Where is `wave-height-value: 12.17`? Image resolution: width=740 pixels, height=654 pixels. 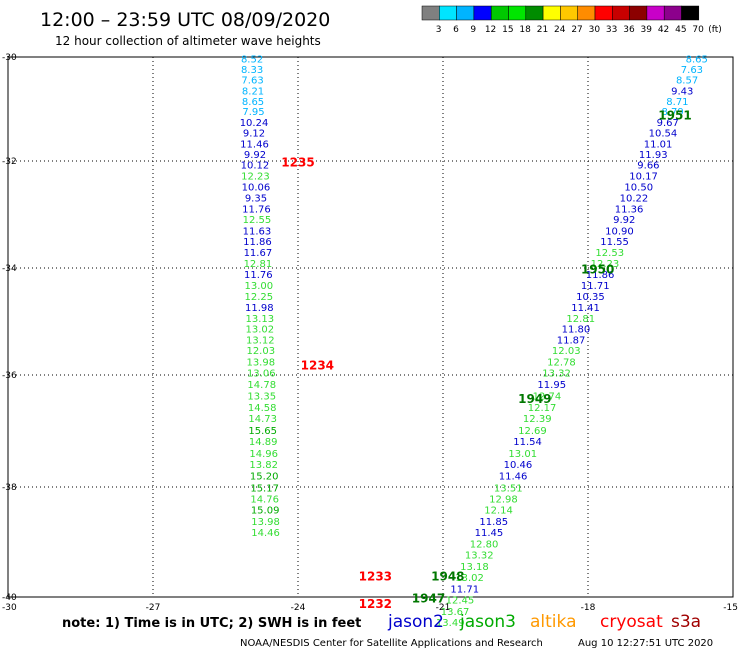 wave-height-value: 12.17 is located at coordinates (542, 408).